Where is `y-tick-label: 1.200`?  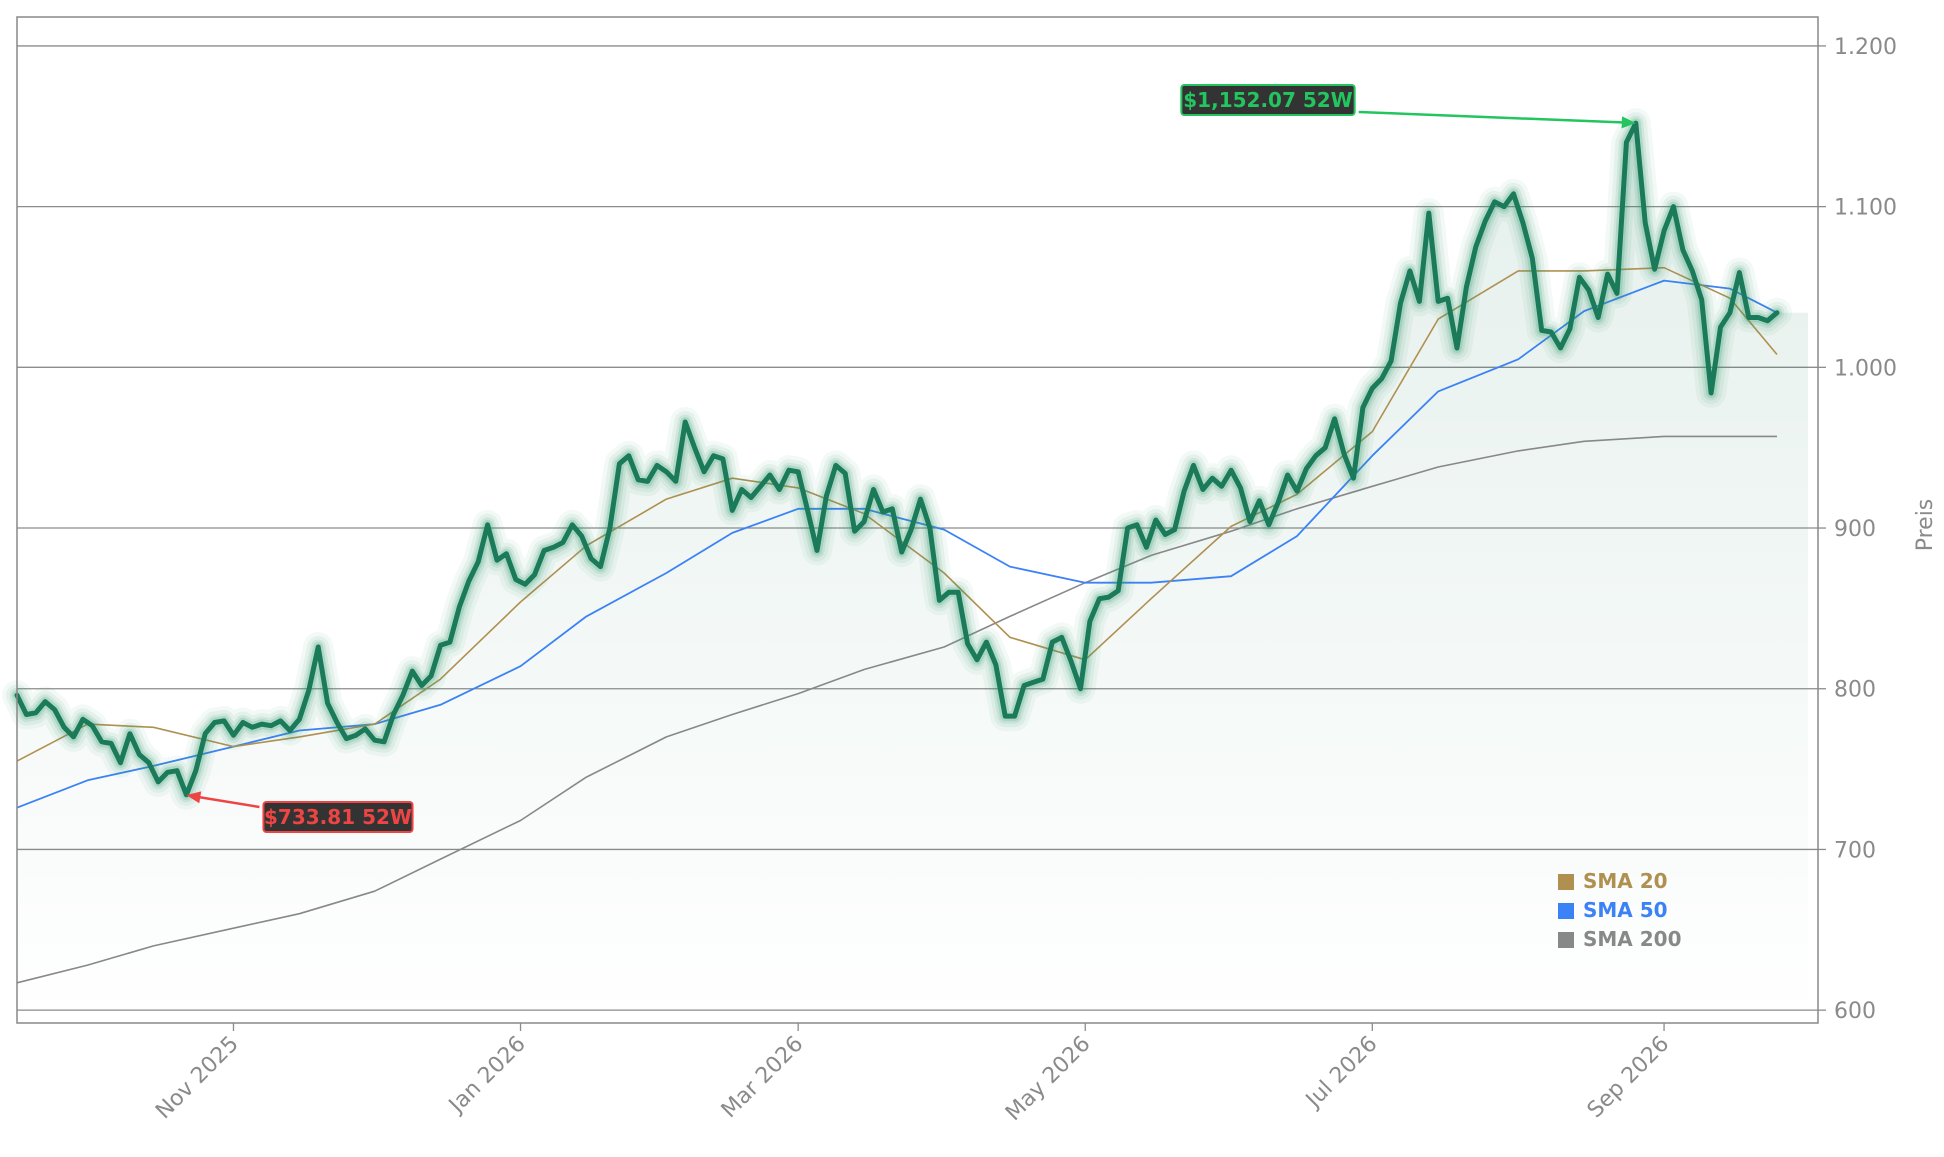
y-tick-label: 1.200 is located at coordinates (1865, 47).